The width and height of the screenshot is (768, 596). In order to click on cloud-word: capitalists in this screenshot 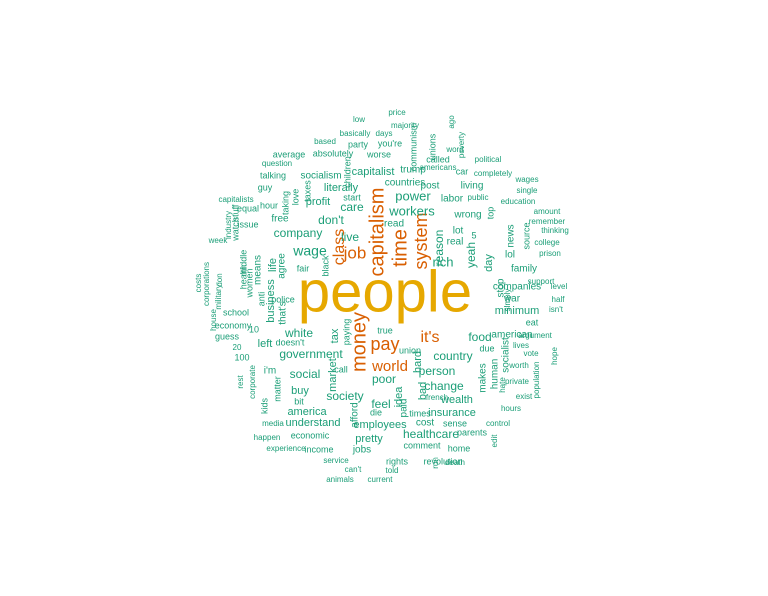, I will do `click(235, 199)`.